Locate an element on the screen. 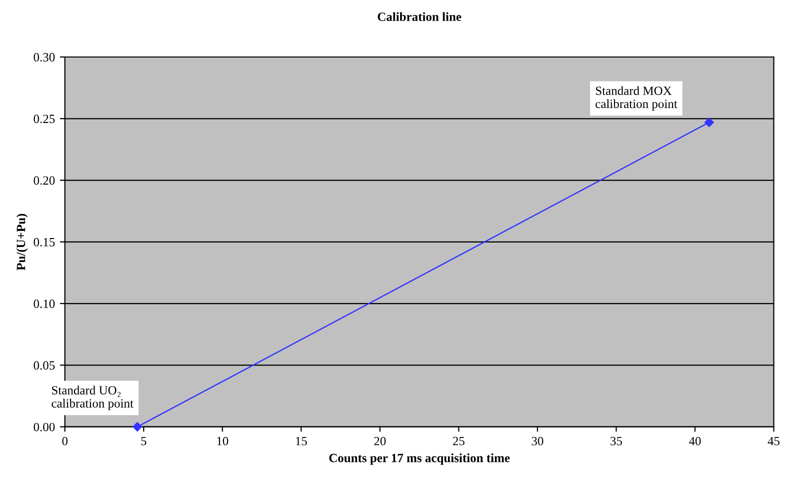 This screenshot has width=801, height=479. y-axis-title: Pu/(U+Pu) is located at coordinates (22, 242).